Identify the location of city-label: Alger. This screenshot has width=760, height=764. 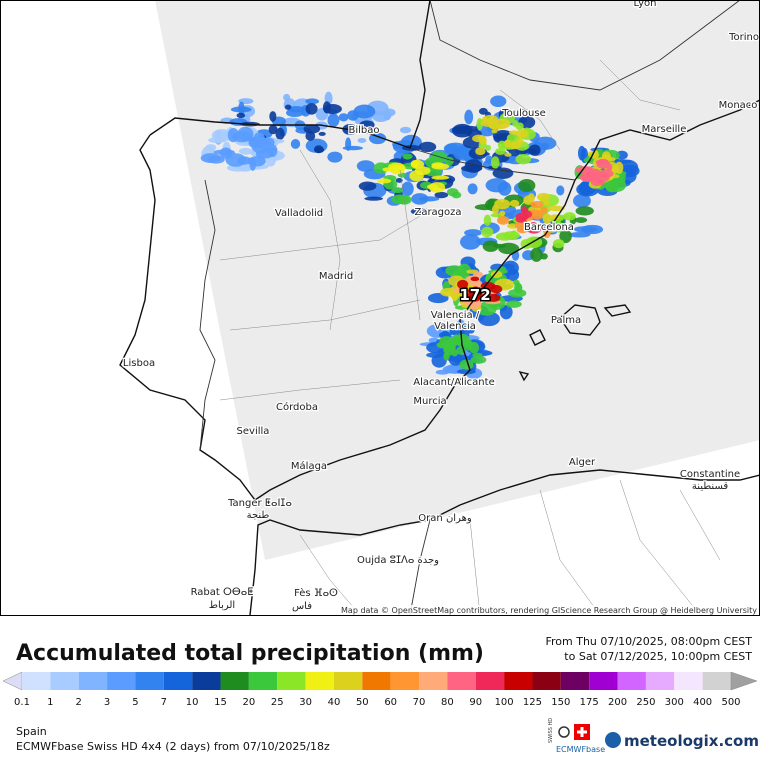
(582, 462).